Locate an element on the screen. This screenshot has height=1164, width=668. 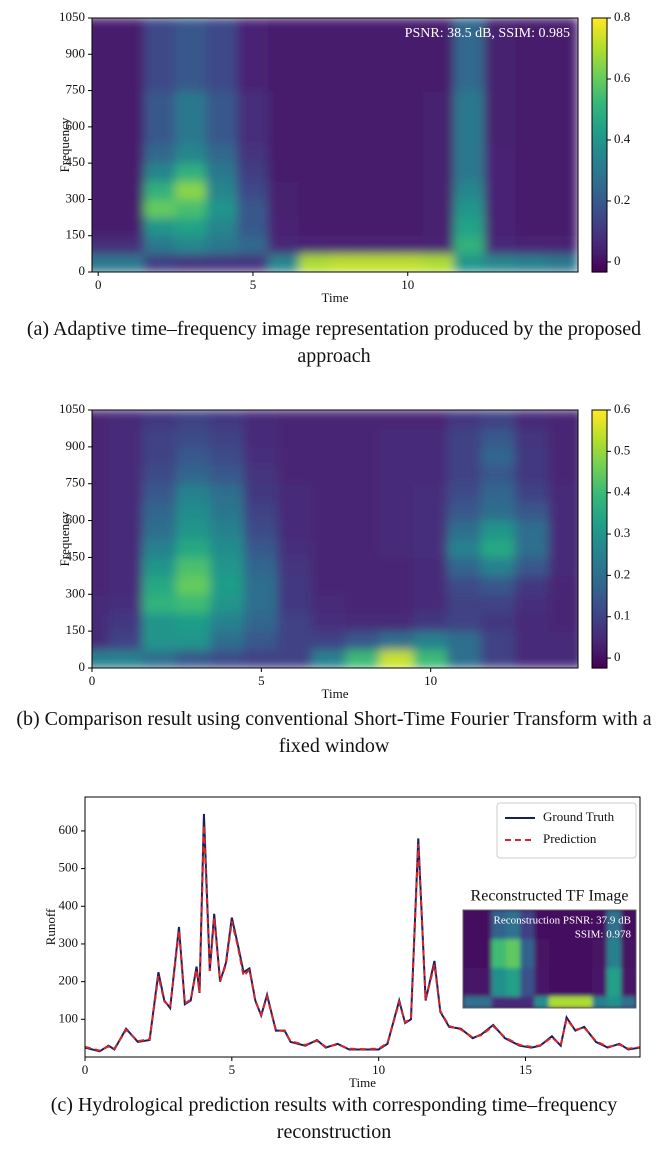
y-axis-label: Runoff is located at coordinates (50, 926).